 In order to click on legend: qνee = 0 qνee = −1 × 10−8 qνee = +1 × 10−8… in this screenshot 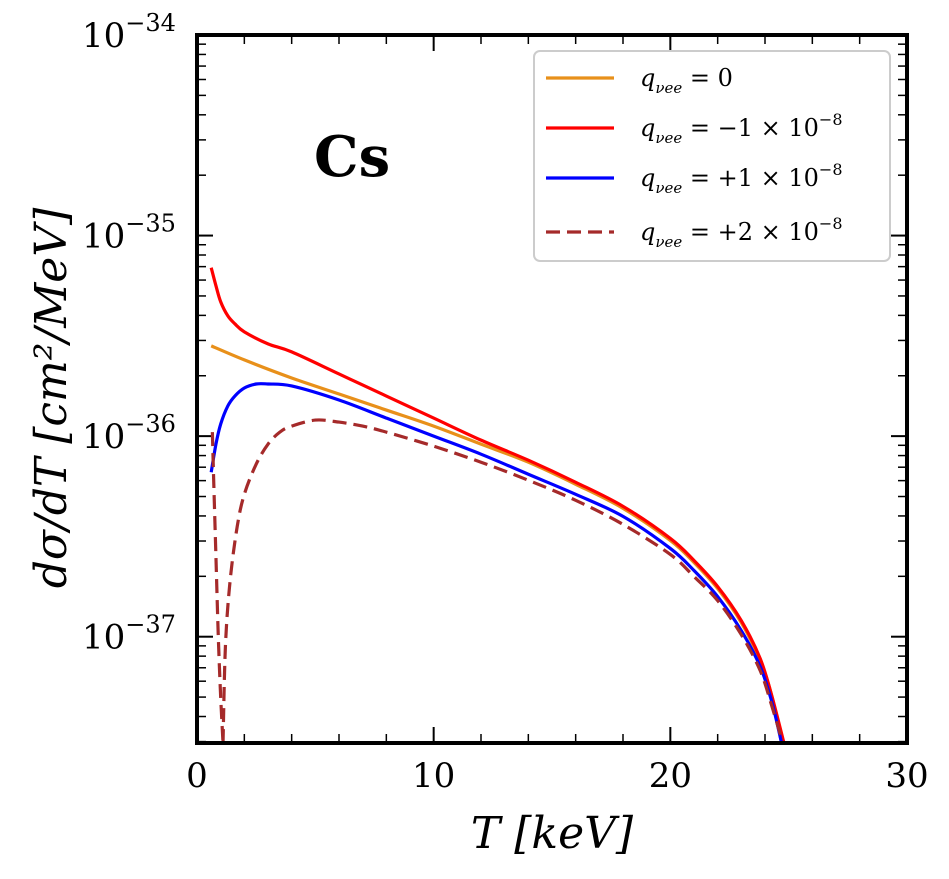, I will do `click(712, 156)`.